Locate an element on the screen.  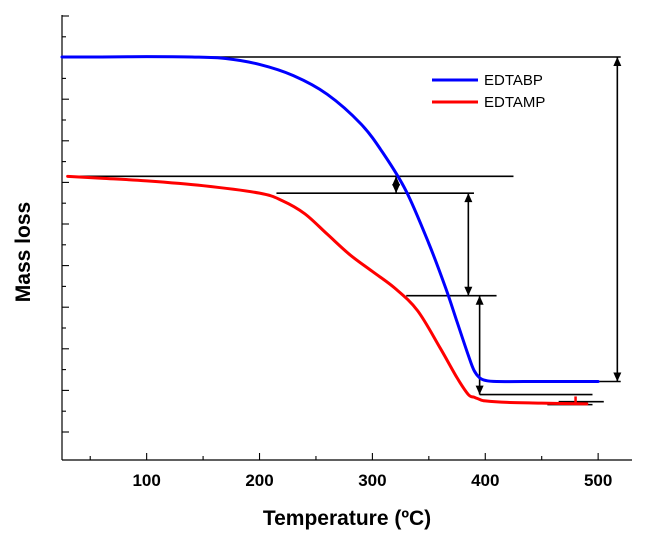
x-tick-label: 100 is located at coordinates (146, 480).